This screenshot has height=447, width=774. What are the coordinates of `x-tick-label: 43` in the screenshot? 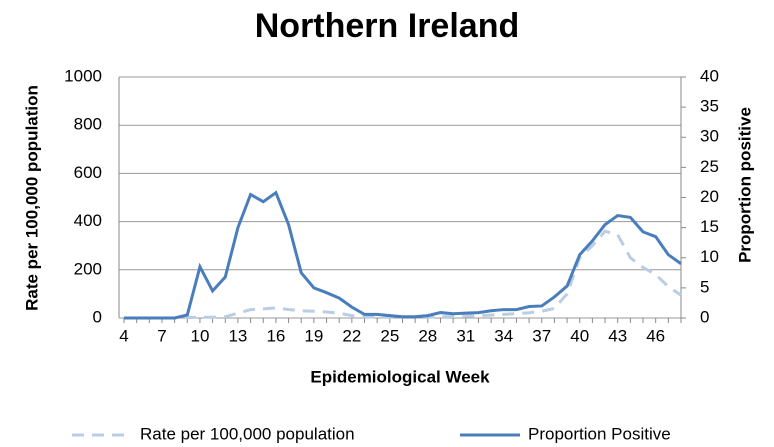 It's located at (617, 335).